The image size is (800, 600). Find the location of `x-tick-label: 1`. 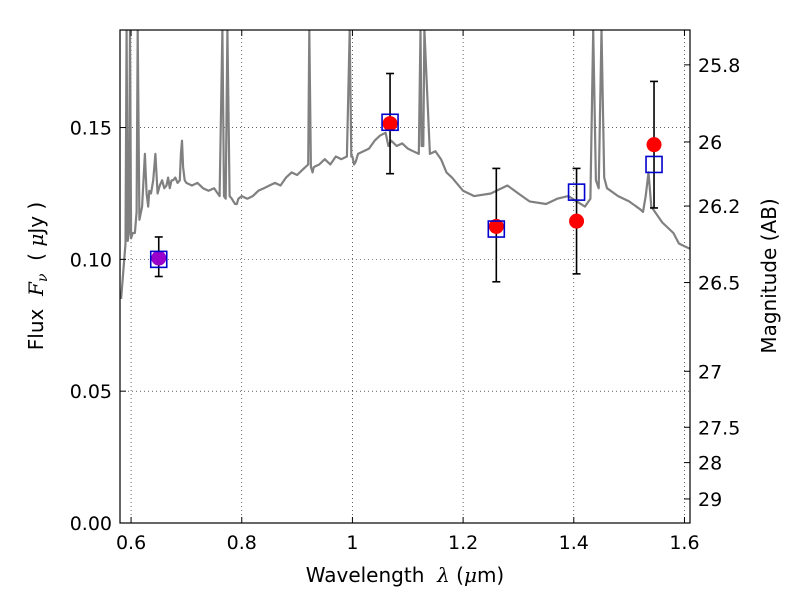

x-tick-label: 1 is located at coordinates (352, 543).